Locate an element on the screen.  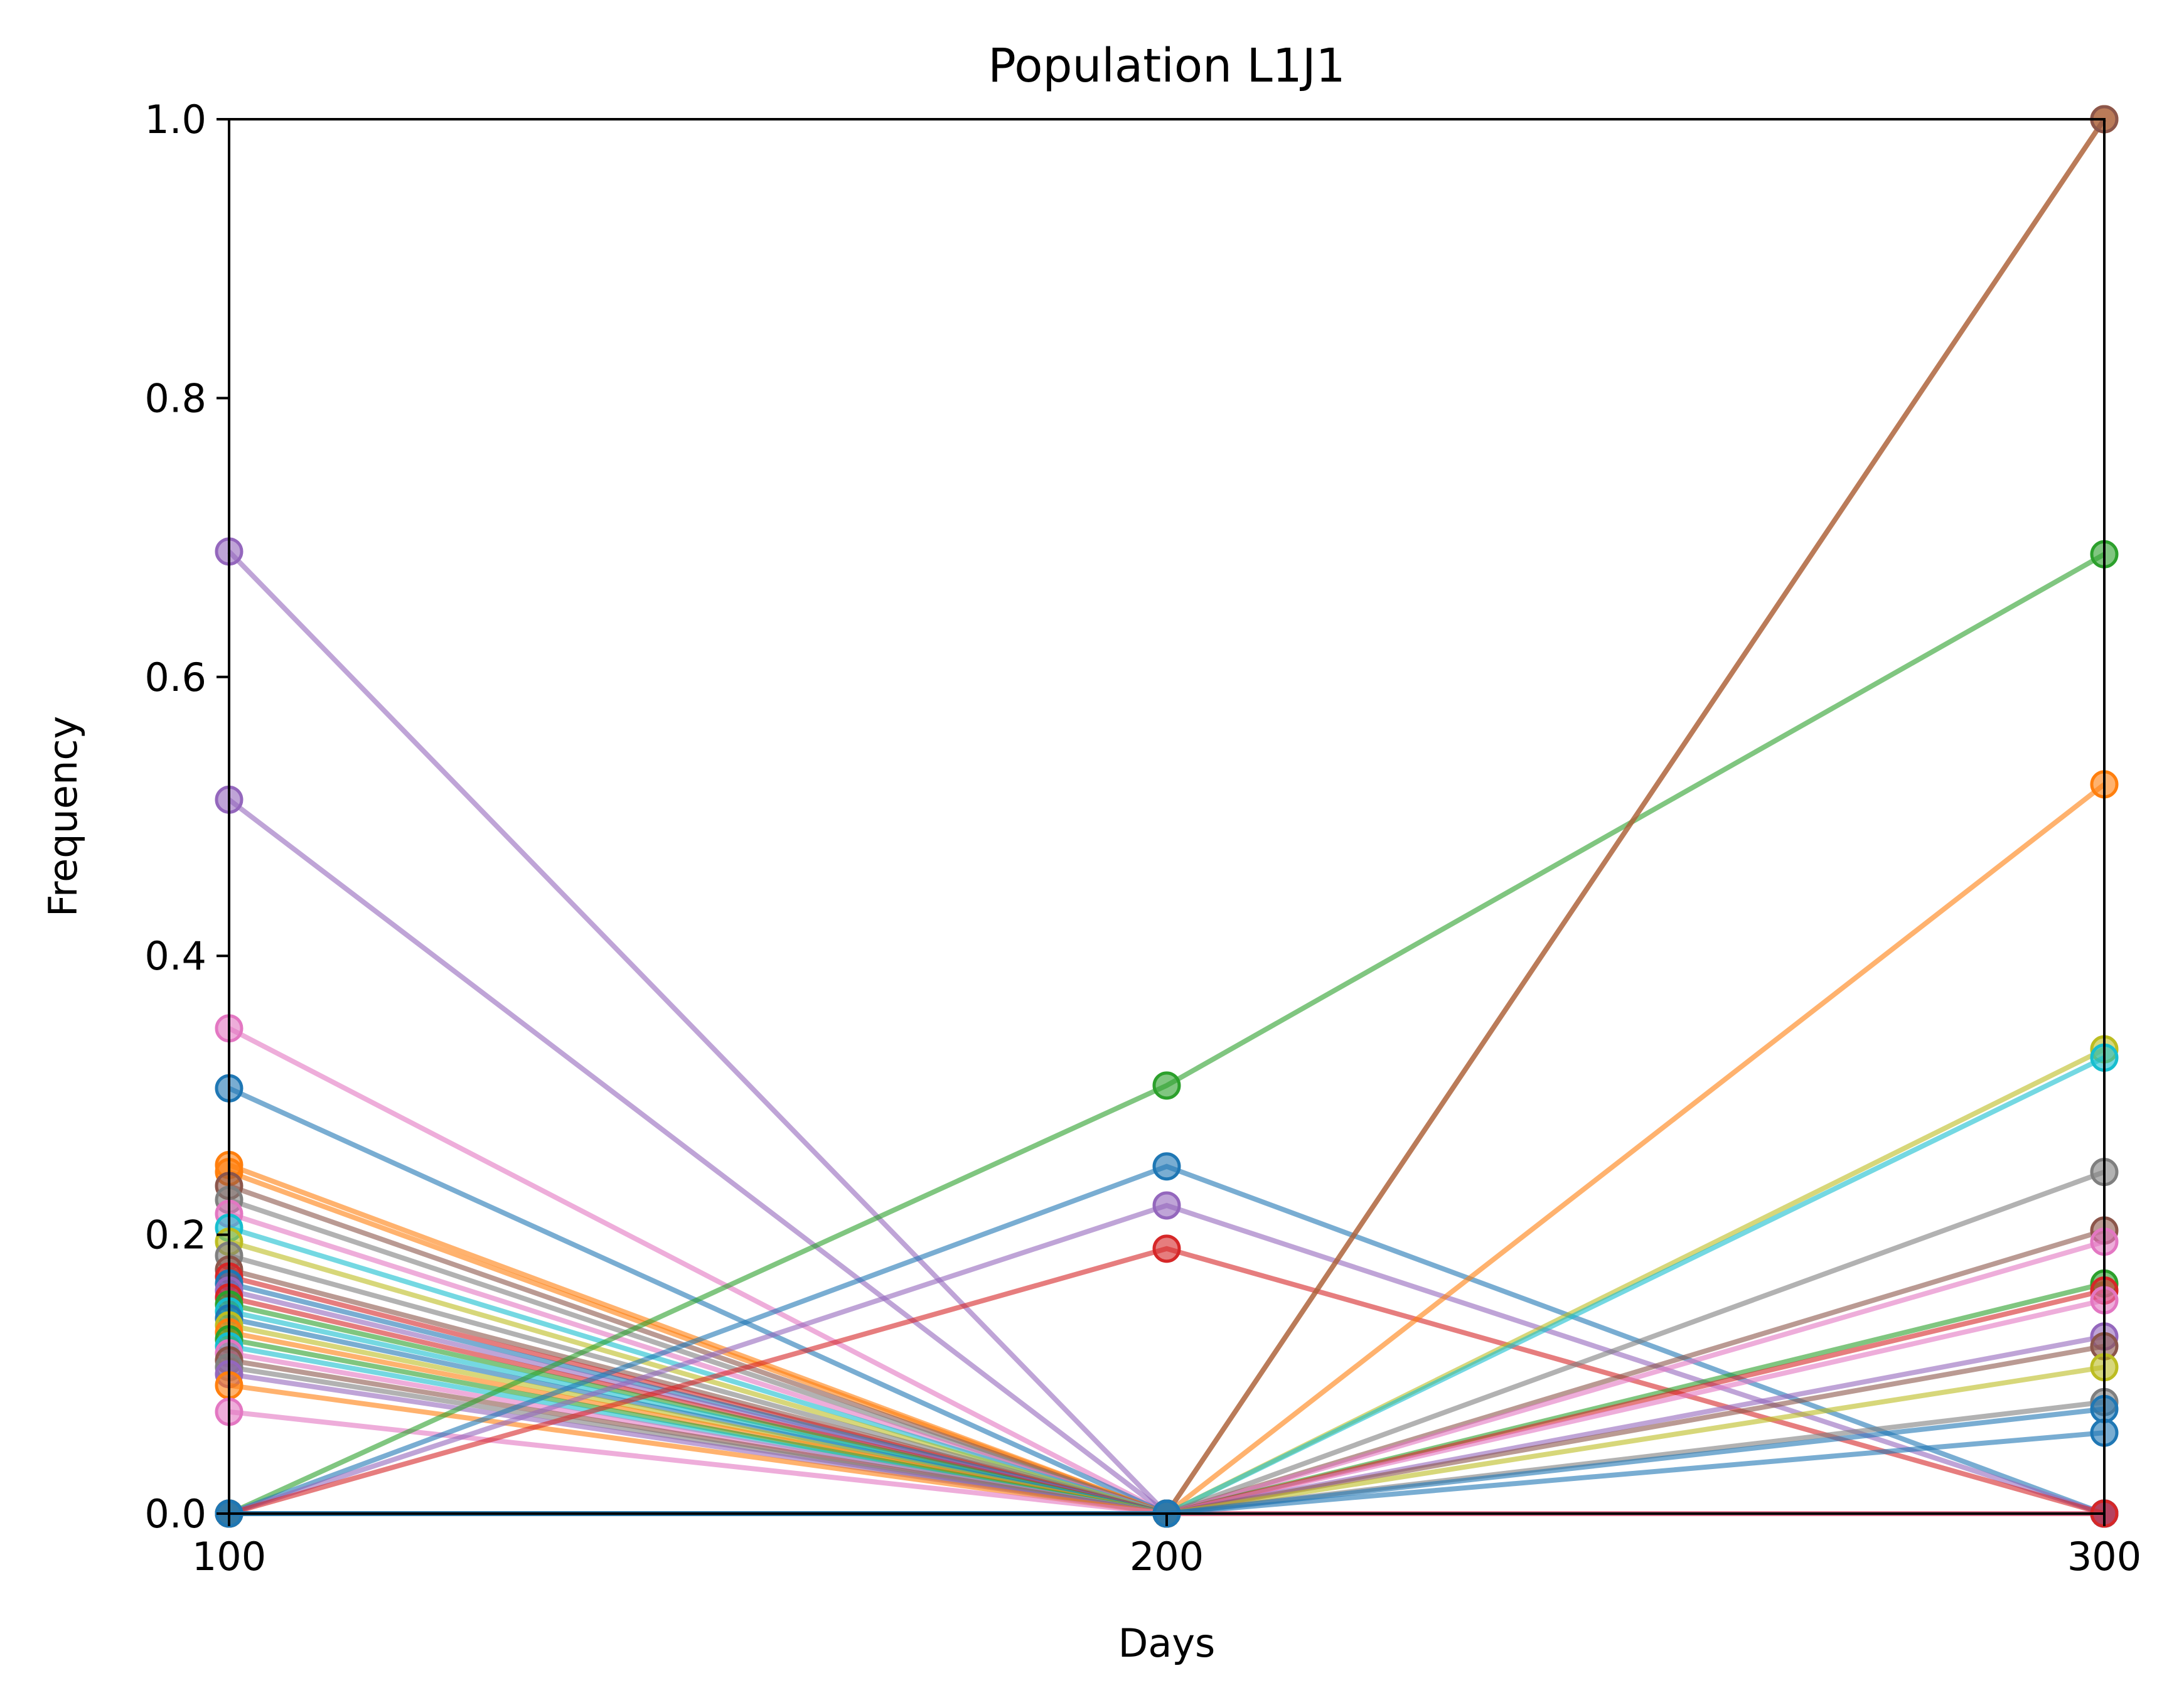
x-tick-label: 100 is located at coordinates (229, 1557).